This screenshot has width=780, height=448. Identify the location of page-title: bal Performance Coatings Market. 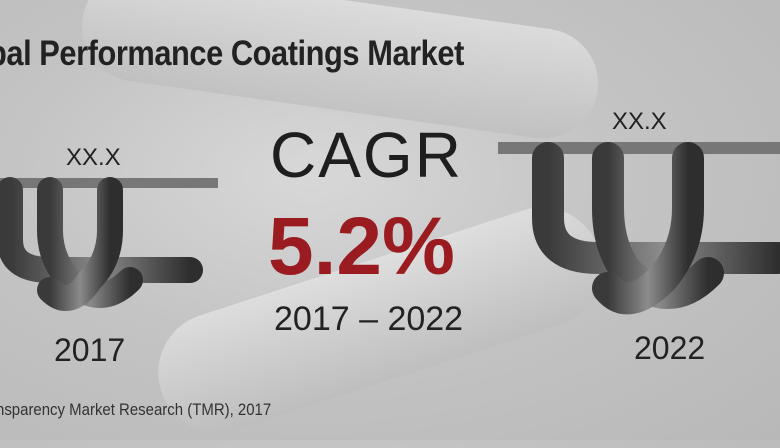
(232, 53).